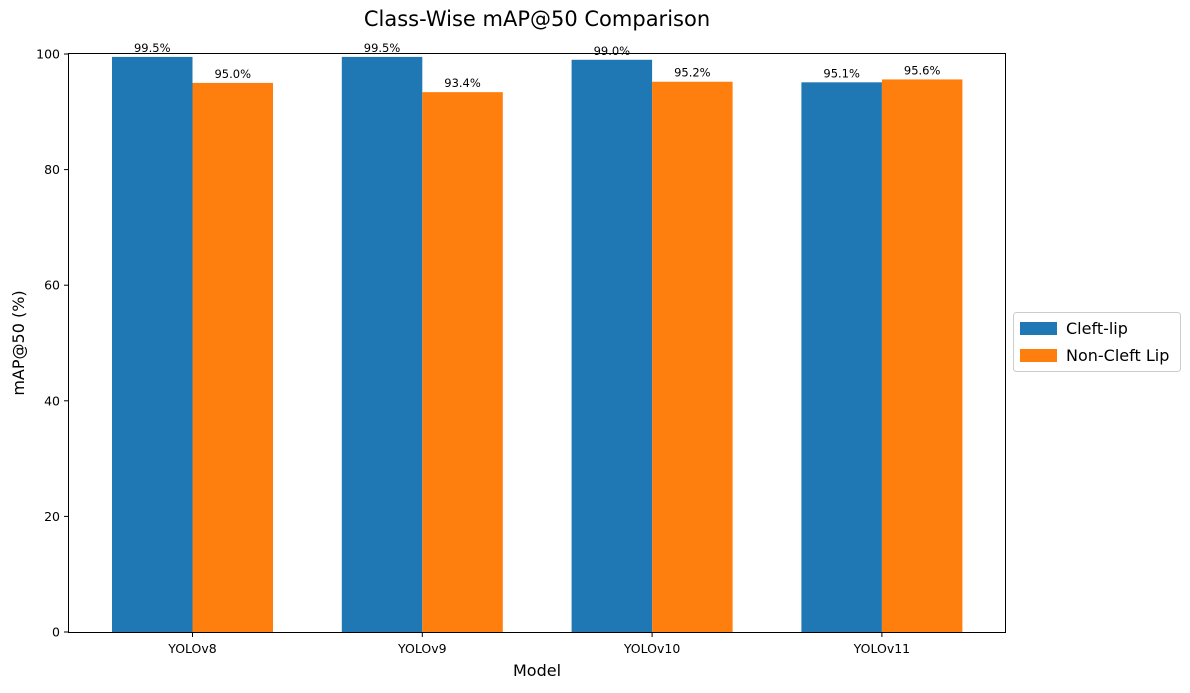 This screenshot has width=1190, height=693. Describe the element at coordinates (422, 648) in the screenshot. I see `x-tick-label: YOLOv9` at that location.